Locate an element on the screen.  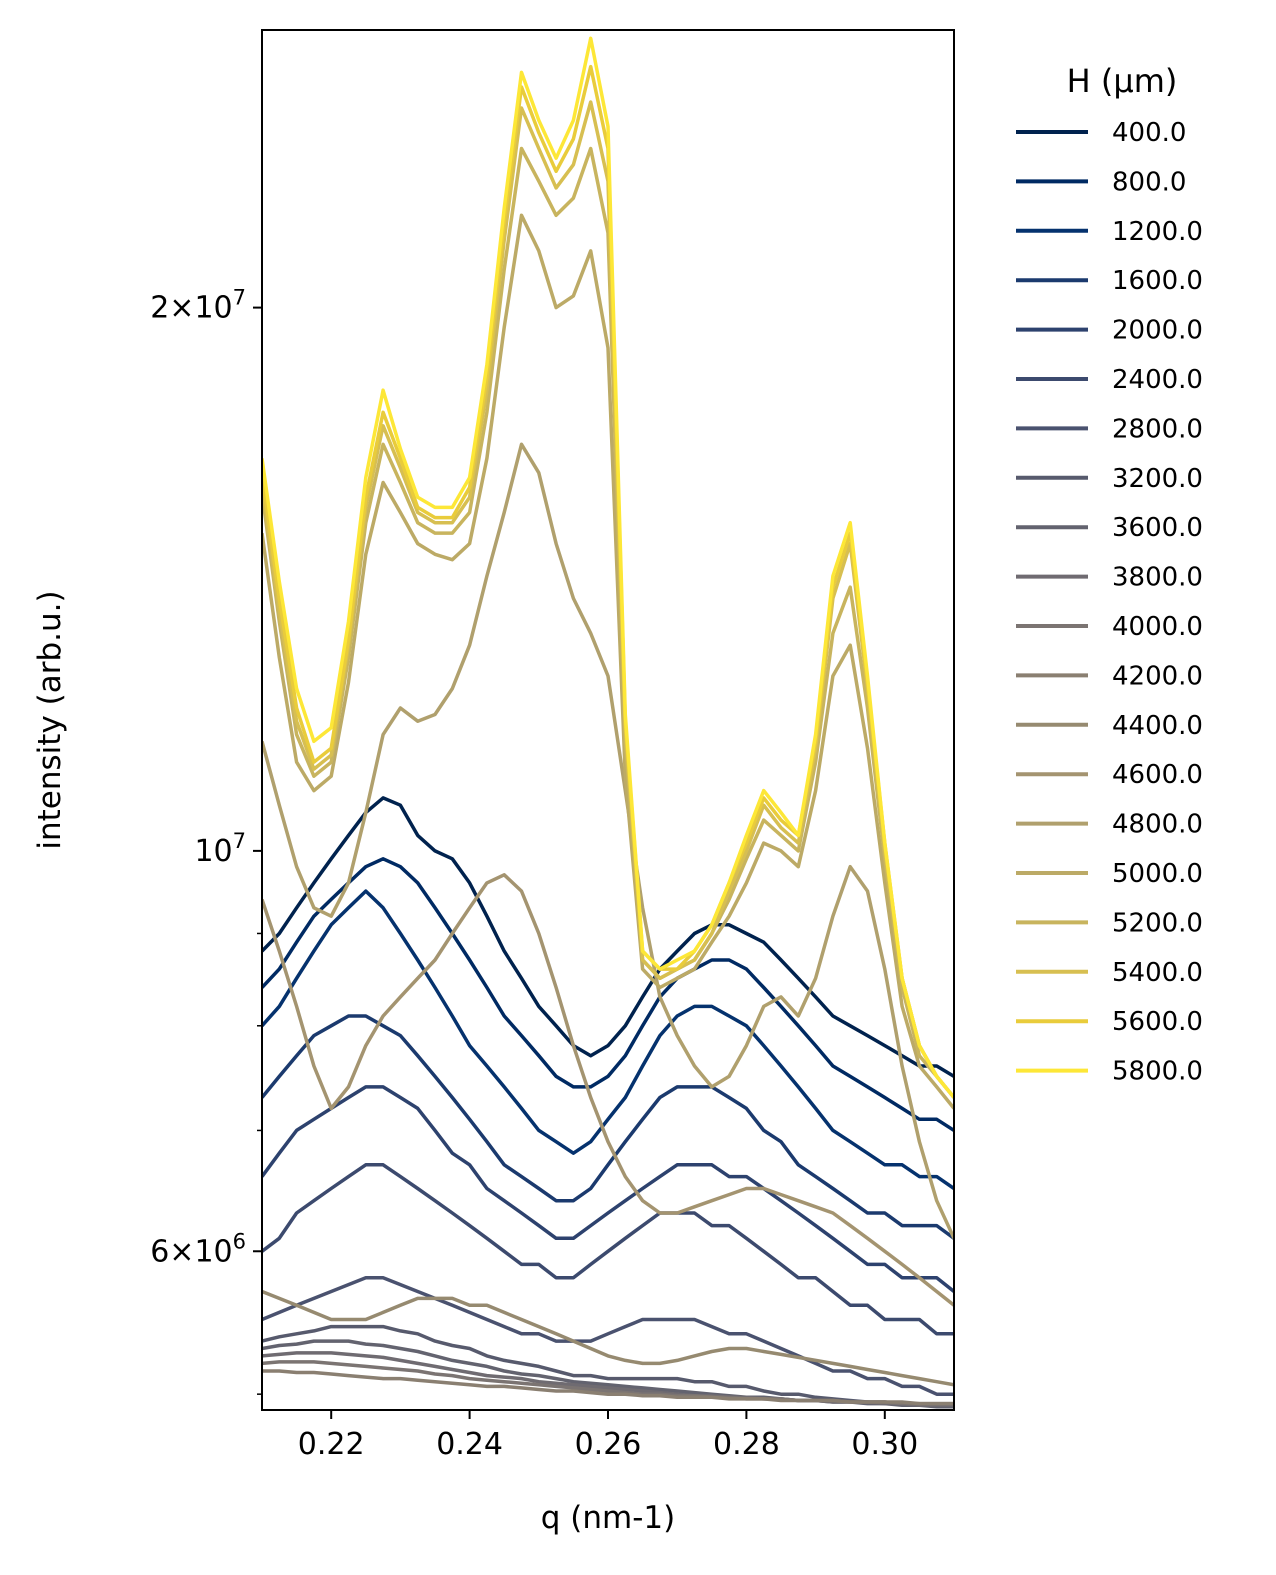
x-axis-label: q (nm-1) is located at coordinates (608, 1518).